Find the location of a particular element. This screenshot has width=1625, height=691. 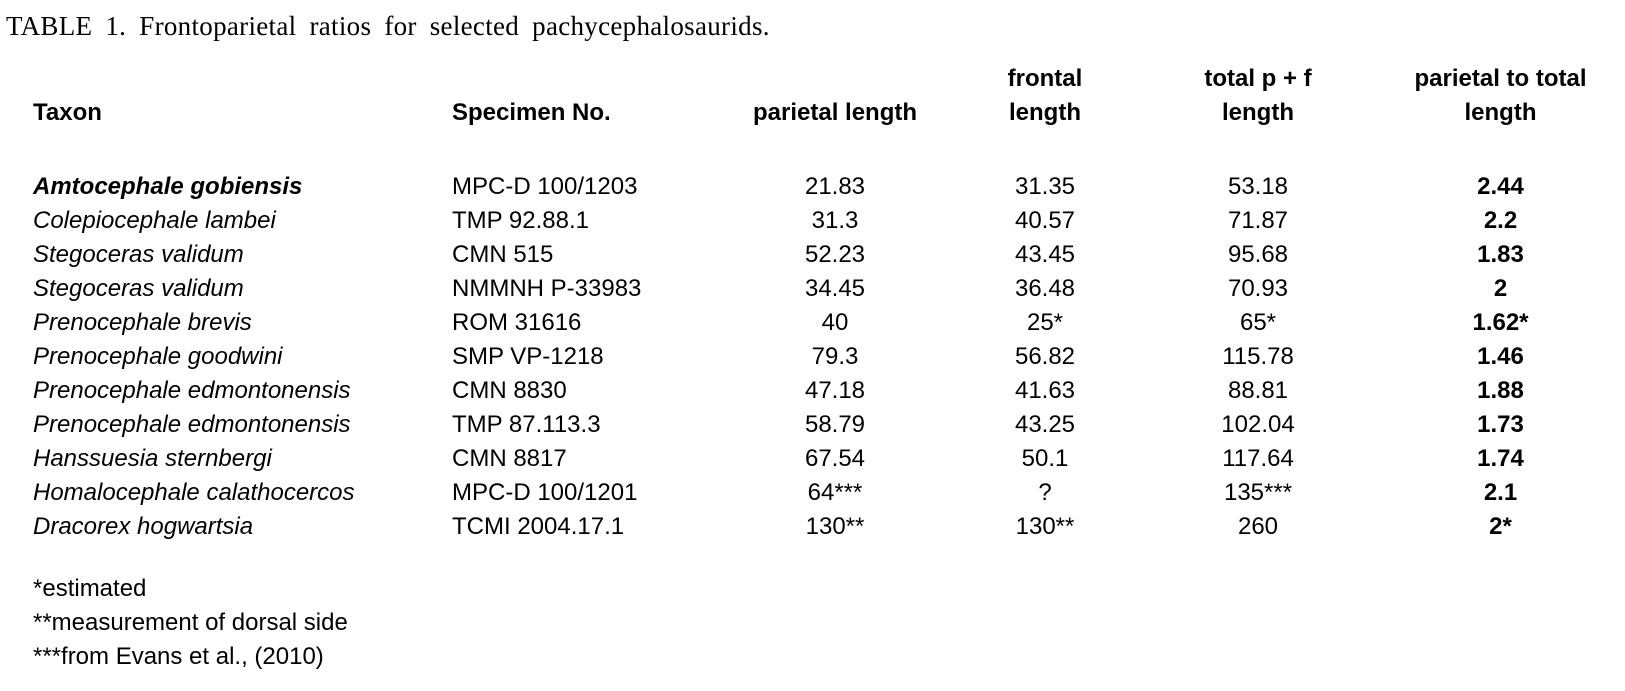

header-line: parietal to total is located at coordinates (1500, 78).